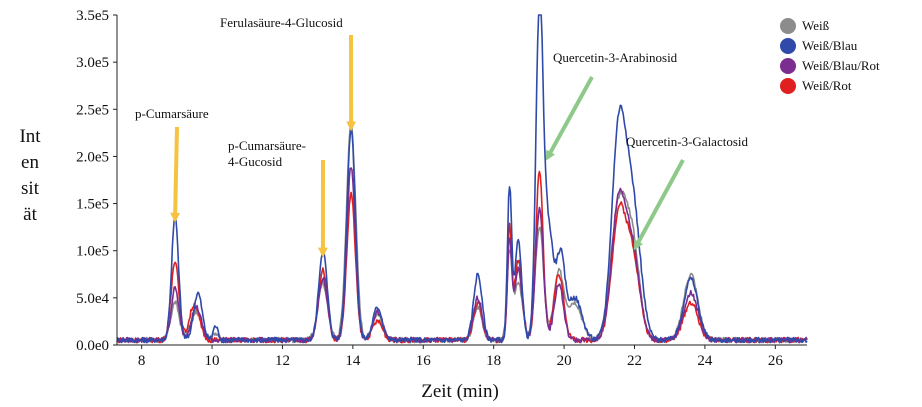 The image size is (922, 407). What do you see at coordinates (30, 136) in the screenshot?
I see `y-axis-title-line-1: Int` at bounding box center [30, 136].